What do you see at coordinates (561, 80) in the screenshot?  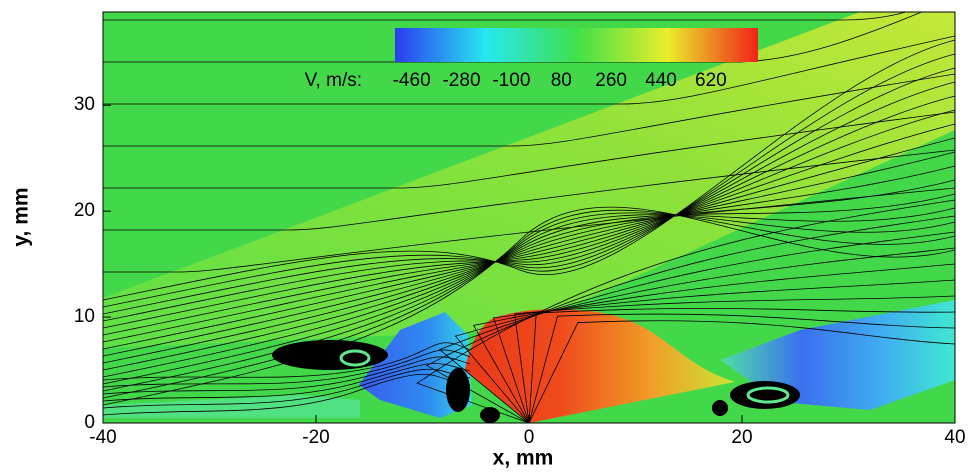 I see `colorbar-tick-label: 80` at bounding box center [561, 80].